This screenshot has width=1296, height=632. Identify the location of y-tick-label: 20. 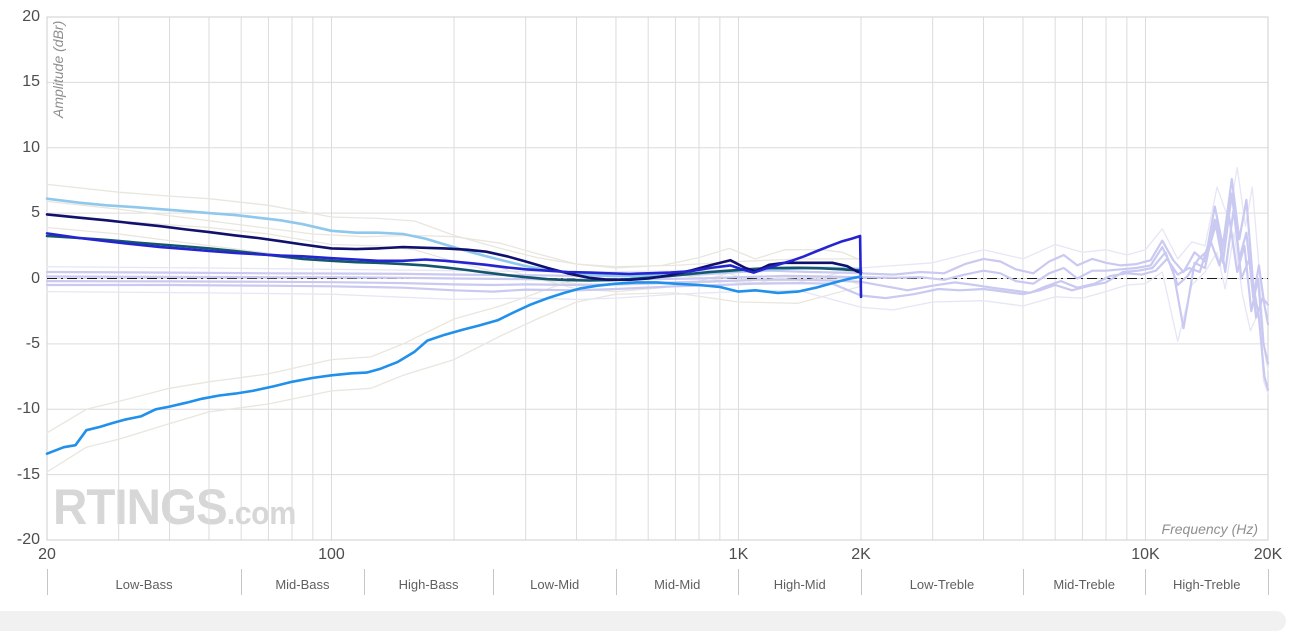
(31, 16).